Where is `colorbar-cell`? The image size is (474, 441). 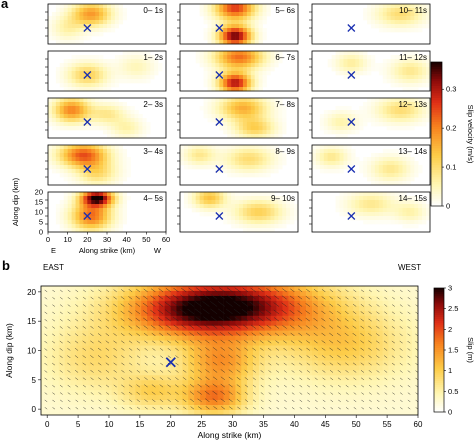 colorbar-cell is located at coordinates (436, 138).